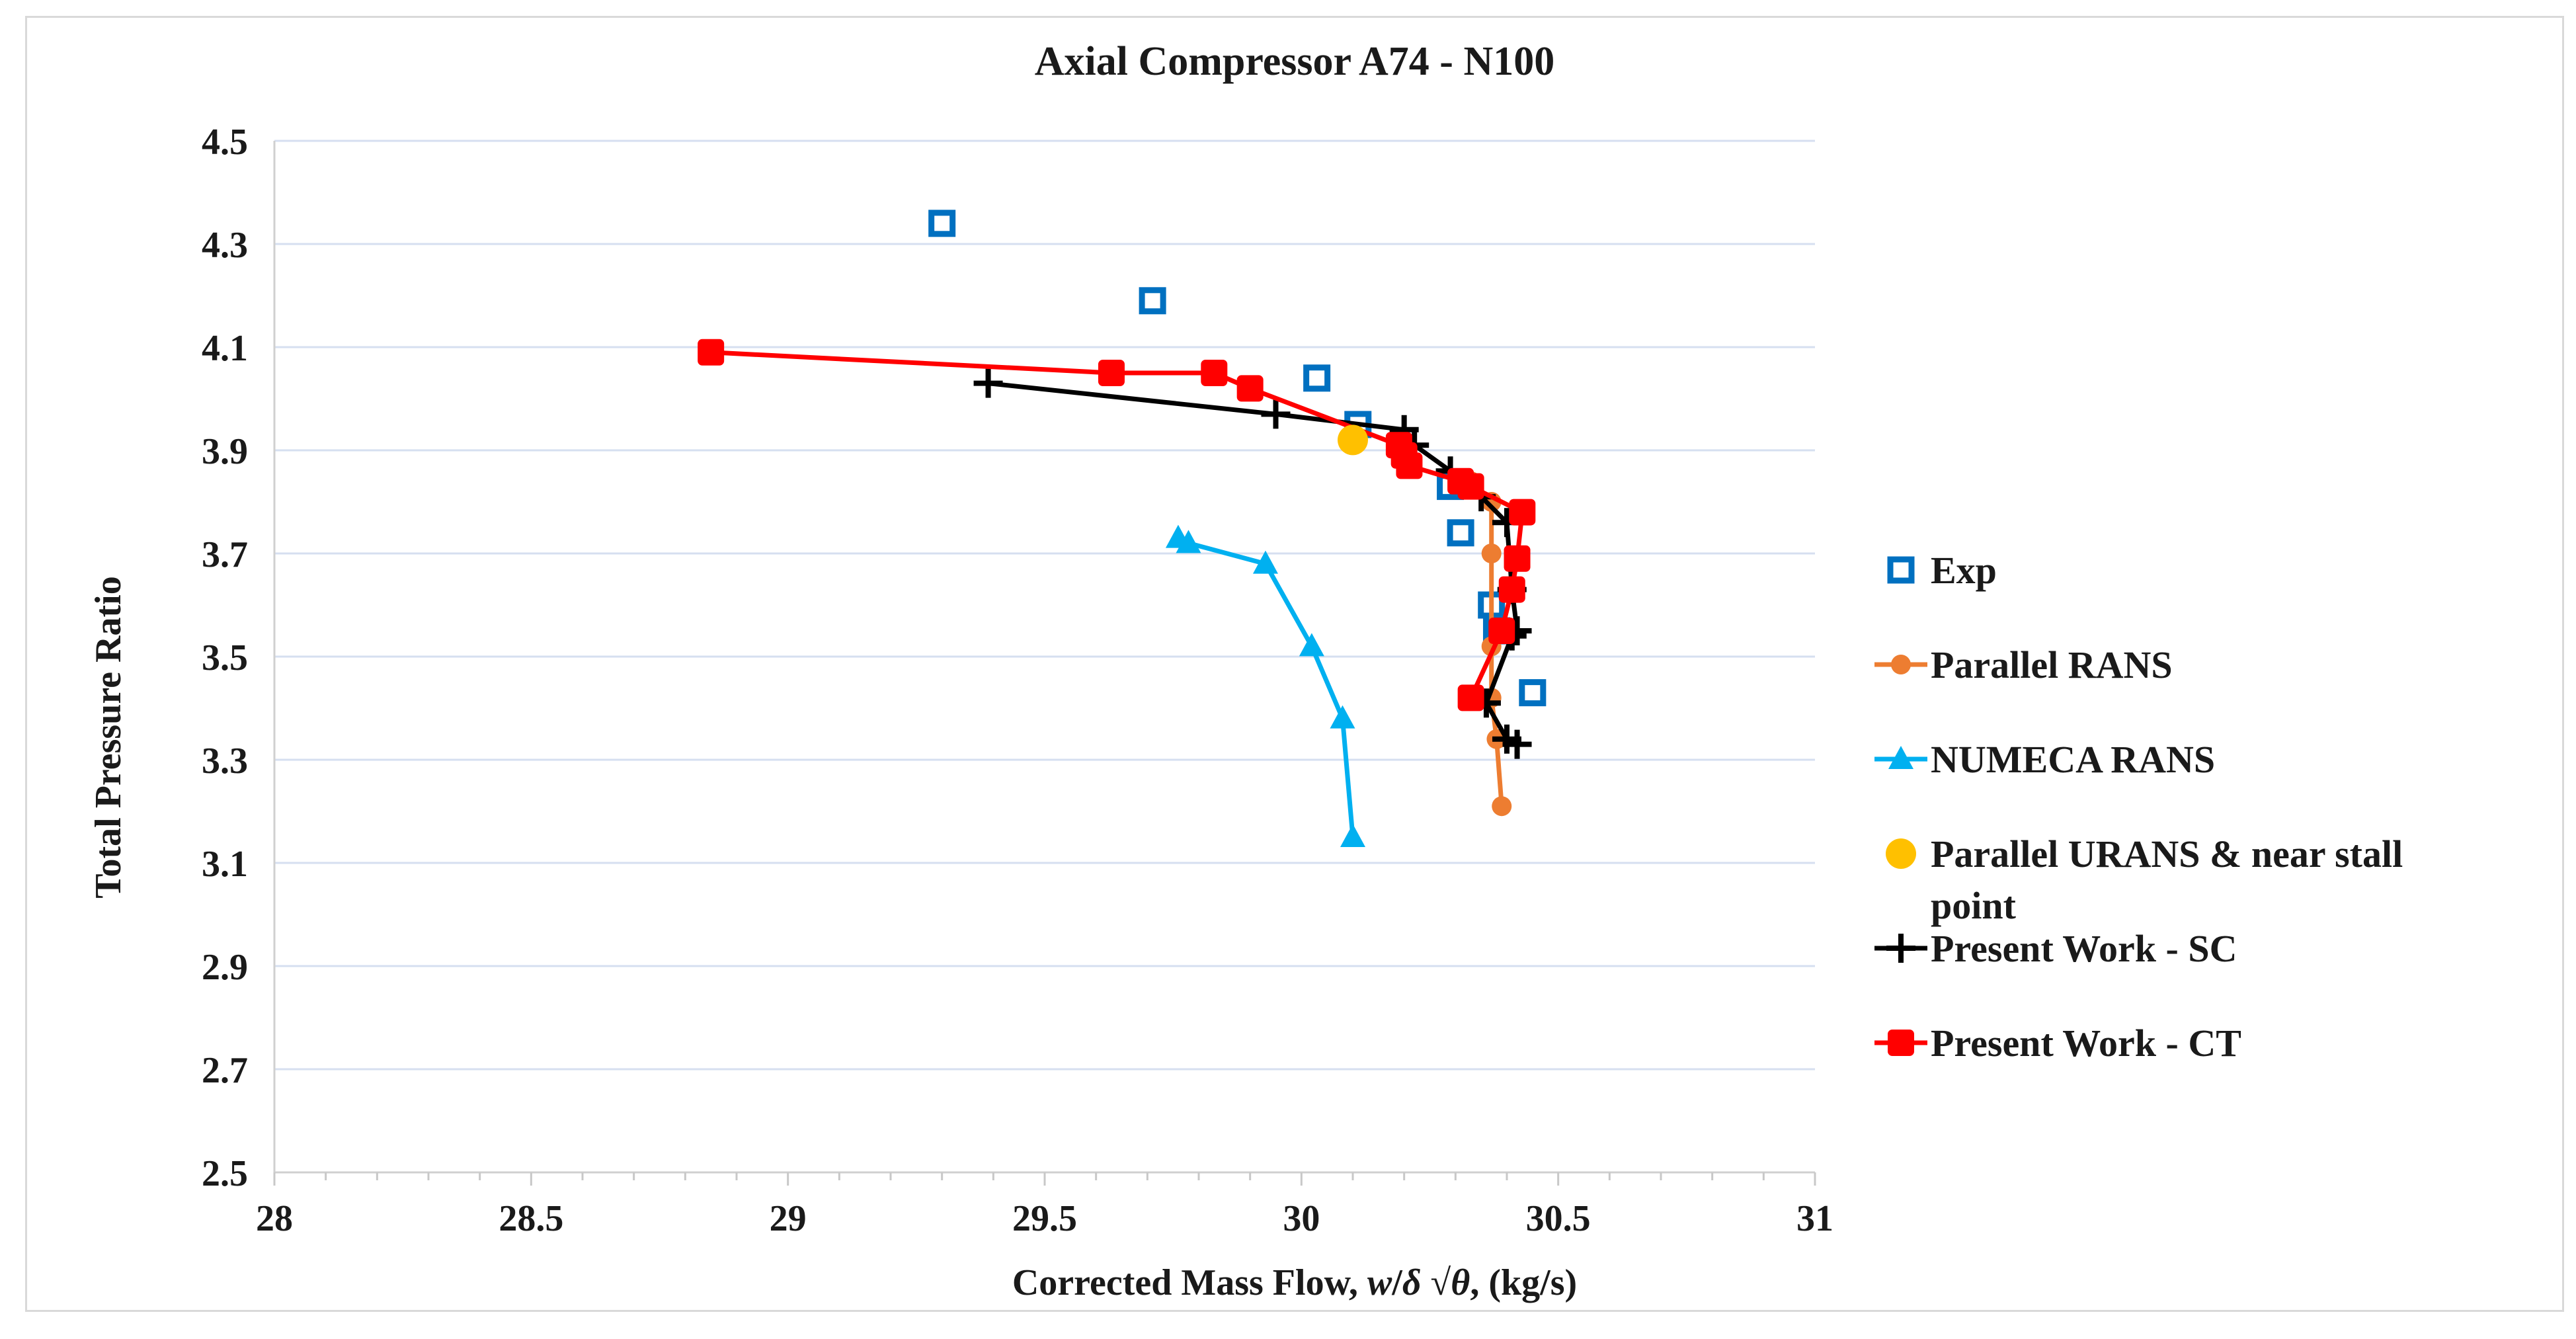 Image resolution: width=2576 pixels, height=1339 pixels. Describe the element at coordinates (225, 142) in the screenshot. I see `y-tick-label: 4.5` at that location.